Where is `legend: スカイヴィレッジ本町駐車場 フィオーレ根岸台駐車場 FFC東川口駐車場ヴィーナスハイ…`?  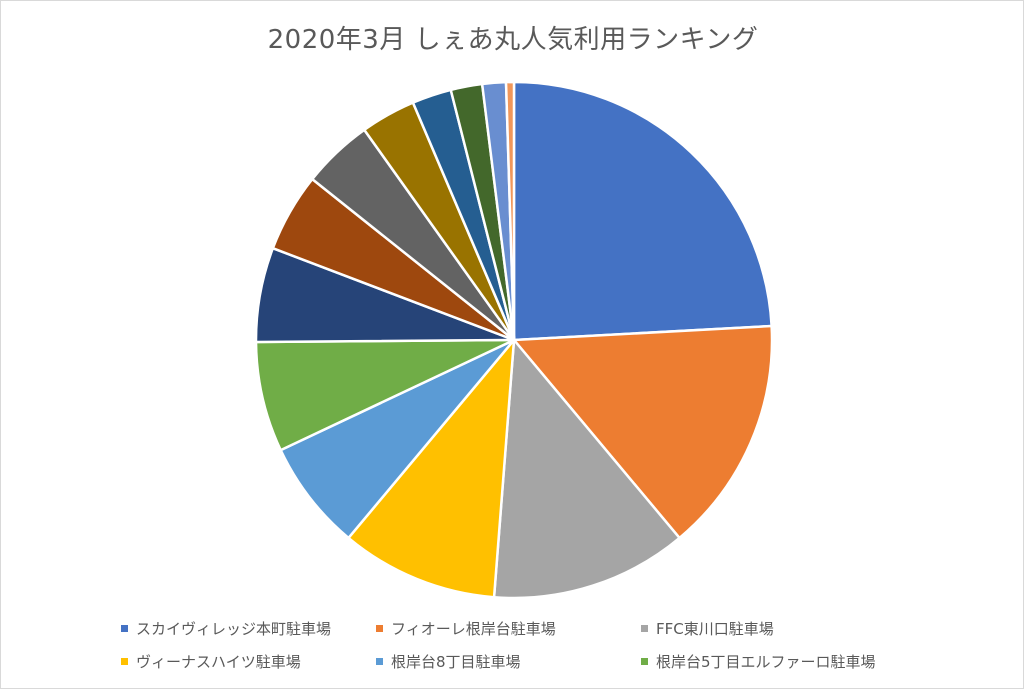
legend: スカイヴィレッジ本町駐車場 フィオーレ根岸台駐車場 FFC東川口駐車場ヴィーナスハイ… is located at coordinates (531, 645).